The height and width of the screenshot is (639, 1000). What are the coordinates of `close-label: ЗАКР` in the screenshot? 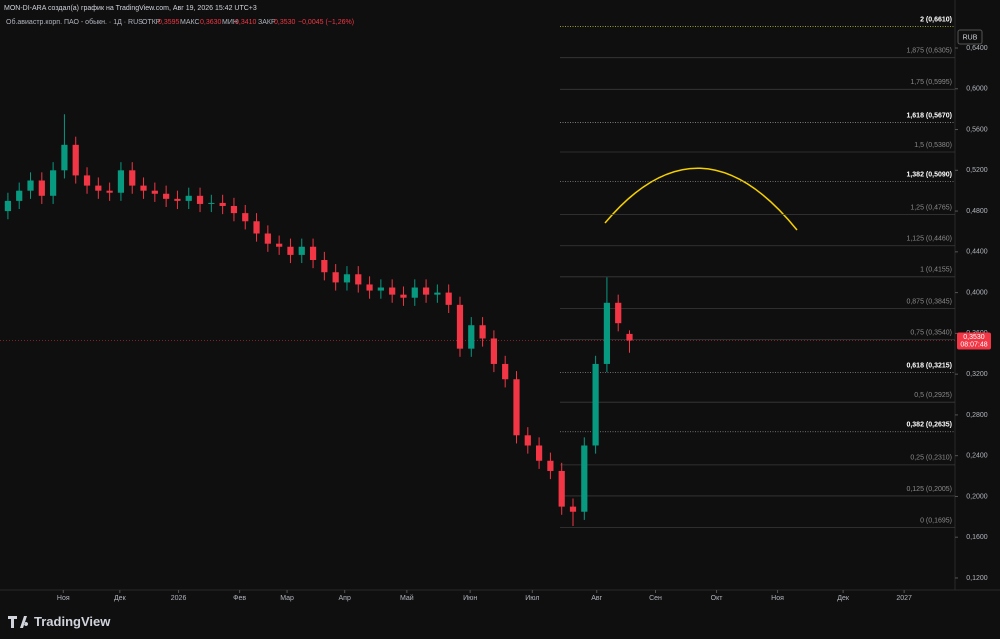 It's located at (267, 22).